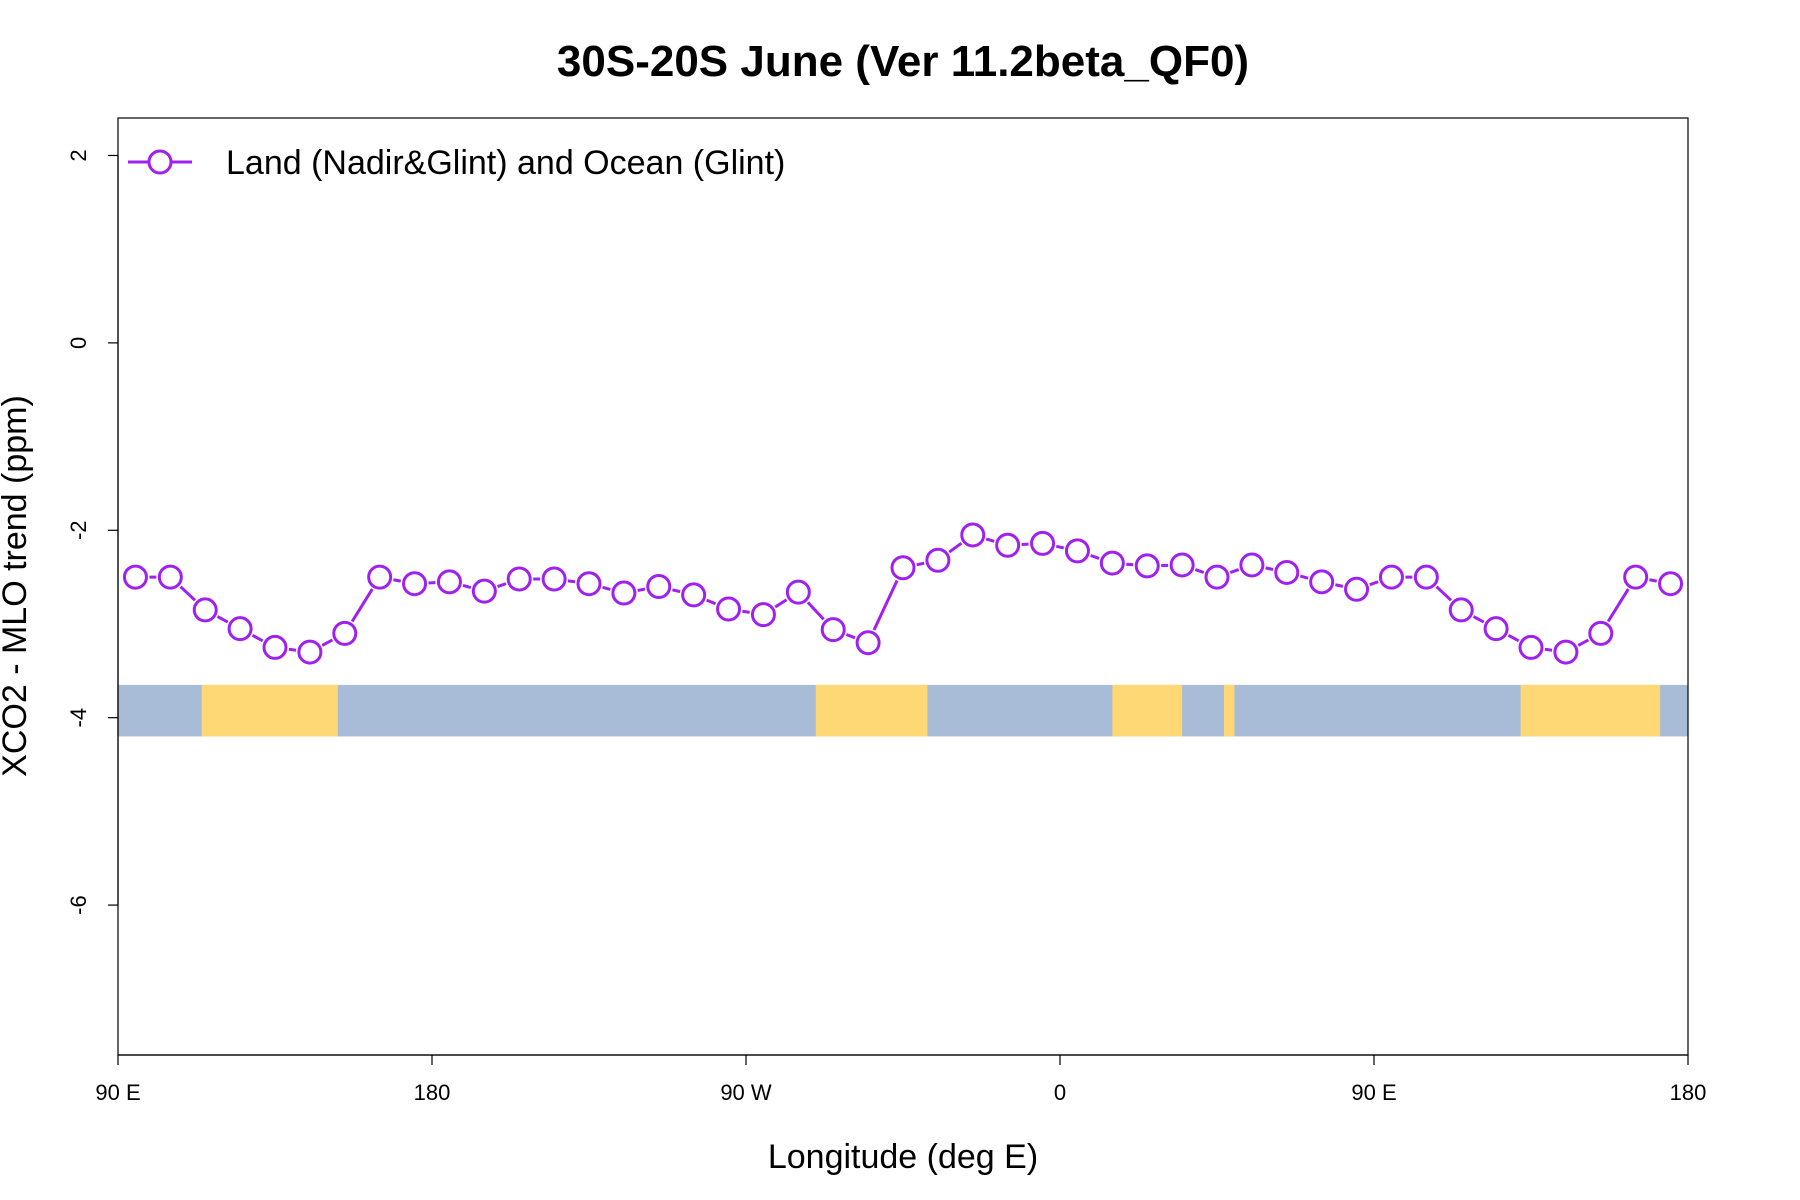 Image resolution: width=1800 pixels, height=1200 pixels. Describe the element at coordinates (903, 593) in the screenshot. I see `series-layer` at that location.